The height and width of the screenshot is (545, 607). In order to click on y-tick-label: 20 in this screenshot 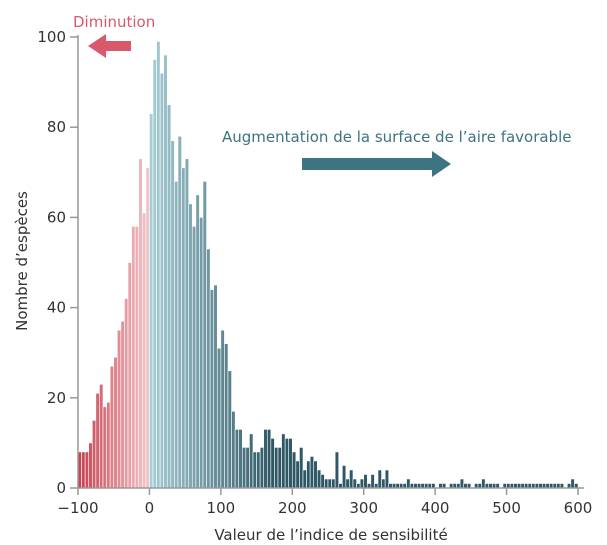, I will do `click(56, 398)`.